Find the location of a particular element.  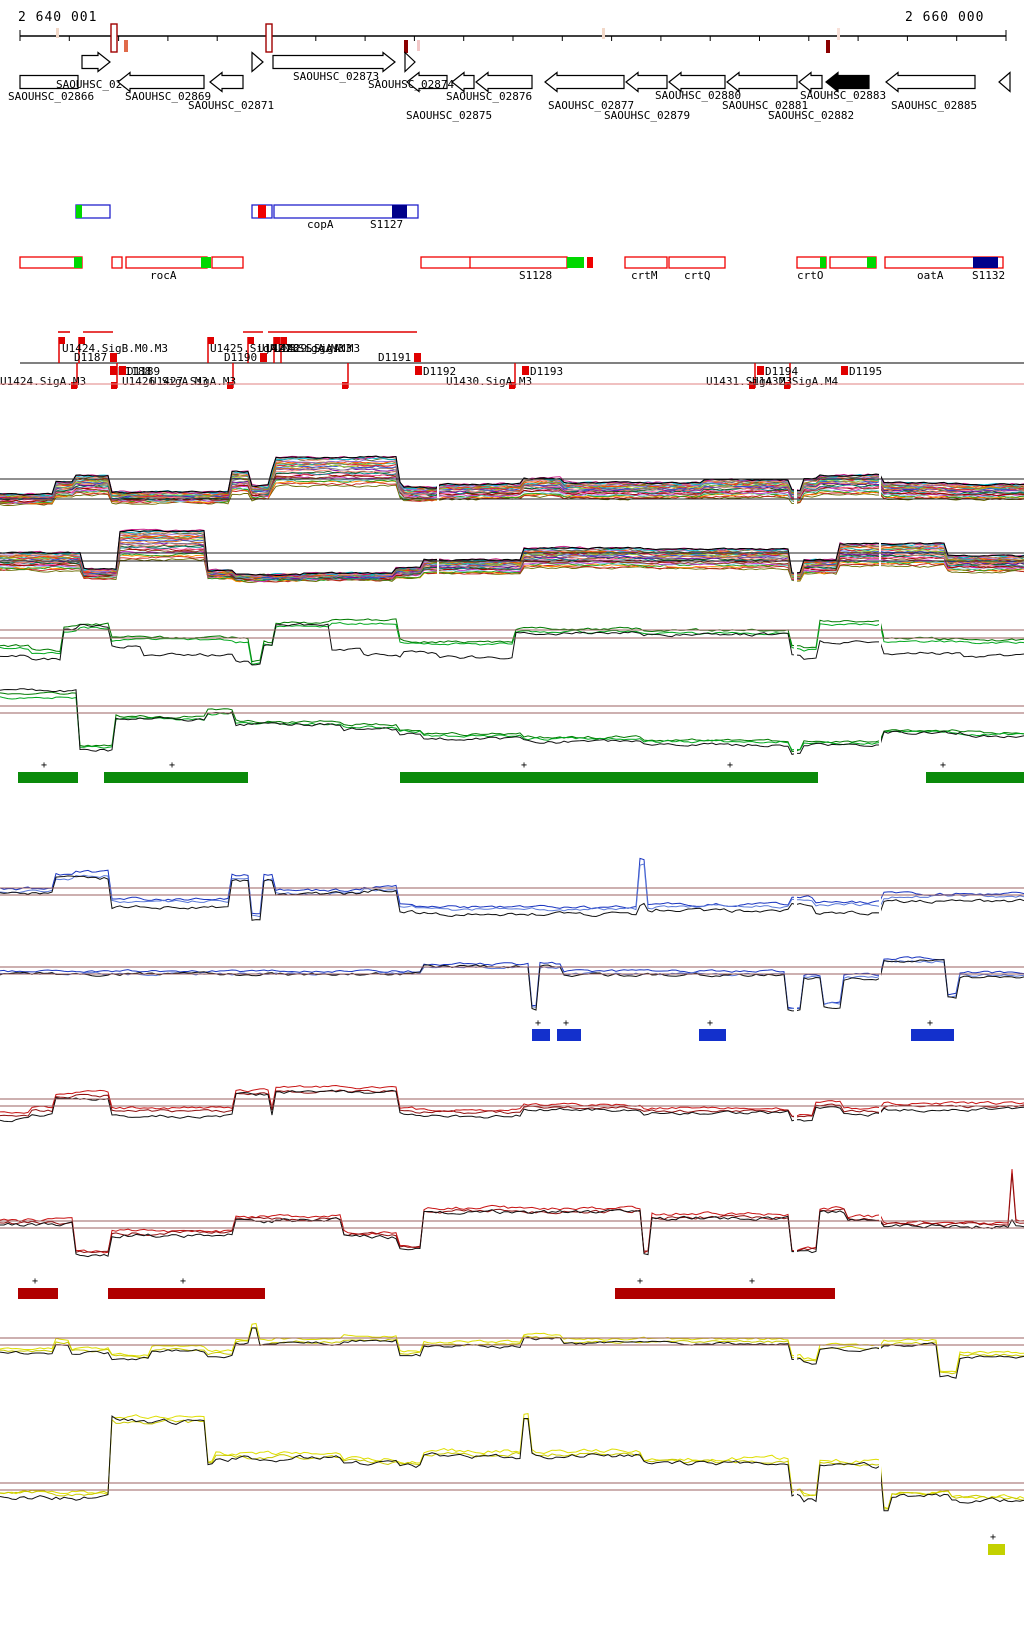

feature-track-a-label: copA is located at coordinates (320, 224).